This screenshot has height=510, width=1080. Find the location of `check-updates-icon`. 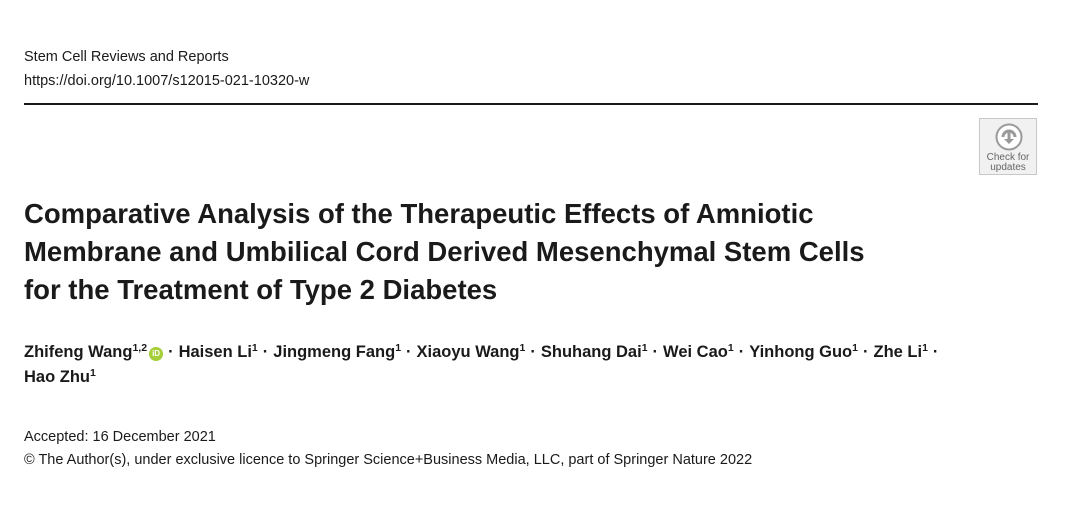

check-updates-icon is located at coordinates (1009, 137).